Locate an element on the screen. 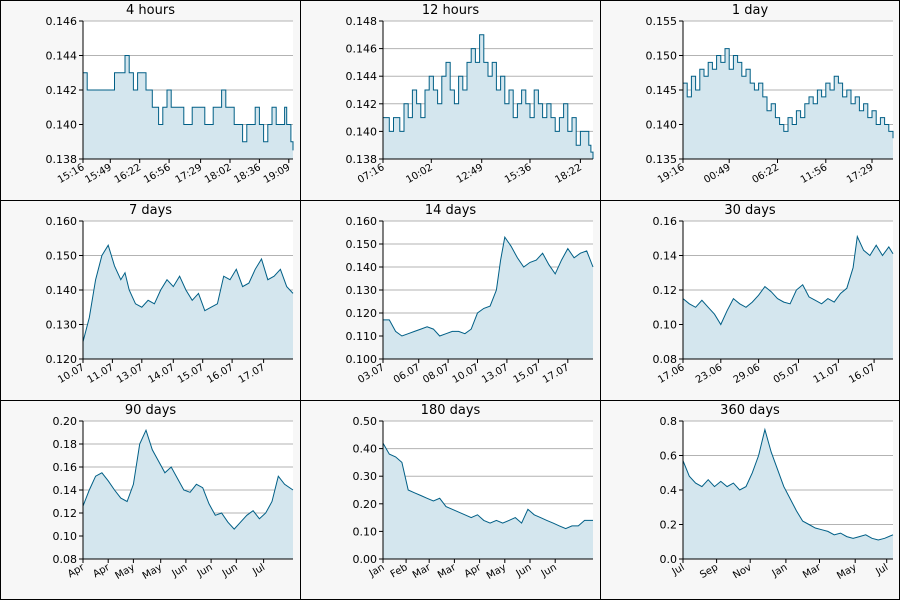 The image size is (900, 601). y-tick-label: 0.12 is located at coordinates (65, 513).